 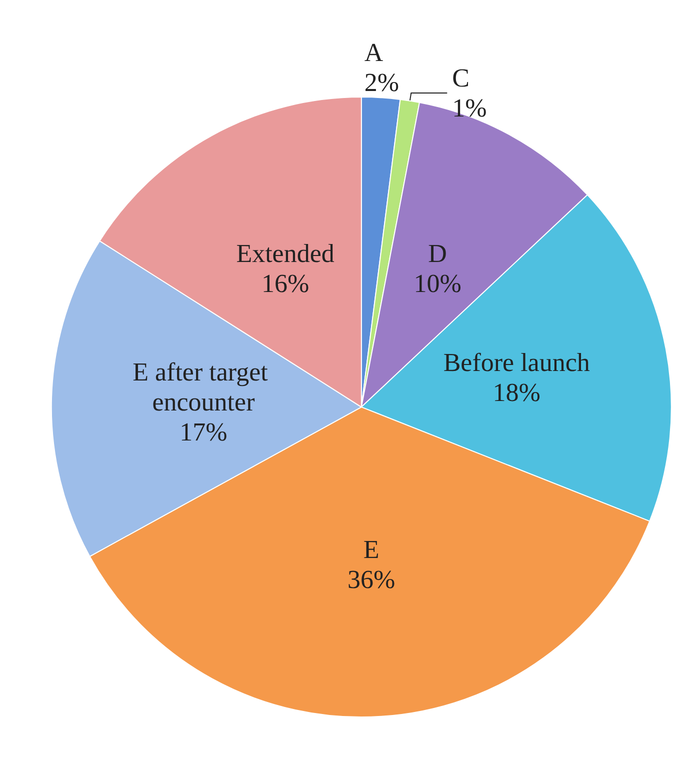 What do you see at coordinates (204, 432) in the screenshot?
I see `data-label: 17%` at bounding box center [204, 432].